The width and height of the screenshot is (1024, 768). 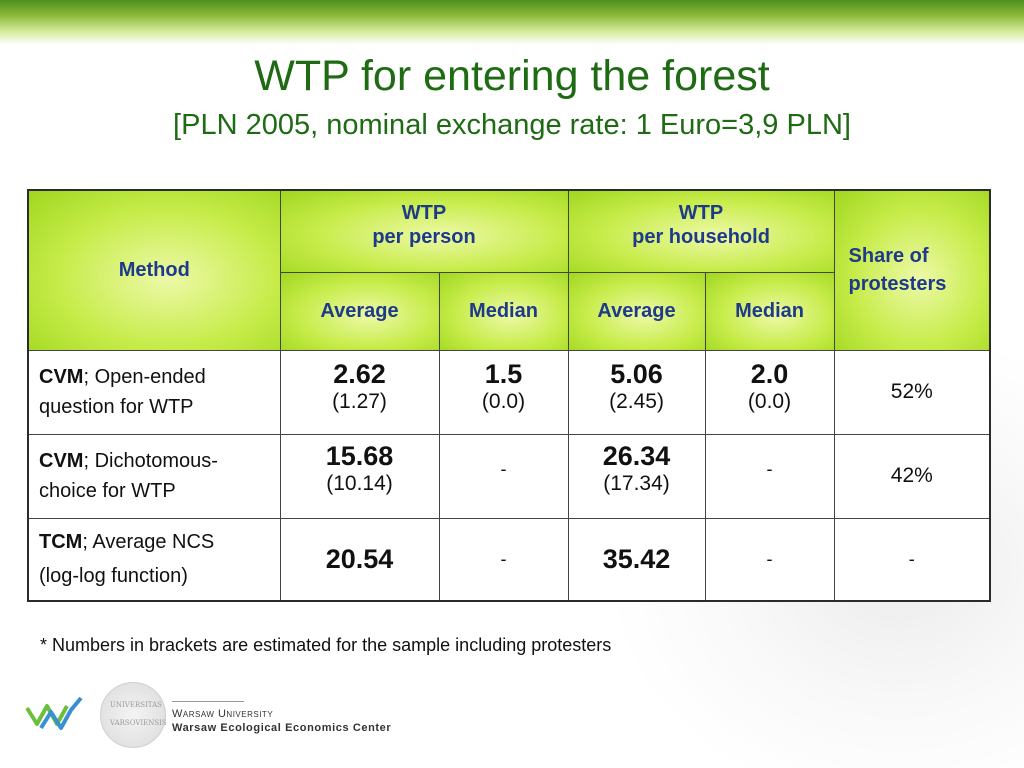 What do you see at coordinates (636, 455) in the screenshot?
I see `household-average-value: 26.34` at bounding box center [636, 455].